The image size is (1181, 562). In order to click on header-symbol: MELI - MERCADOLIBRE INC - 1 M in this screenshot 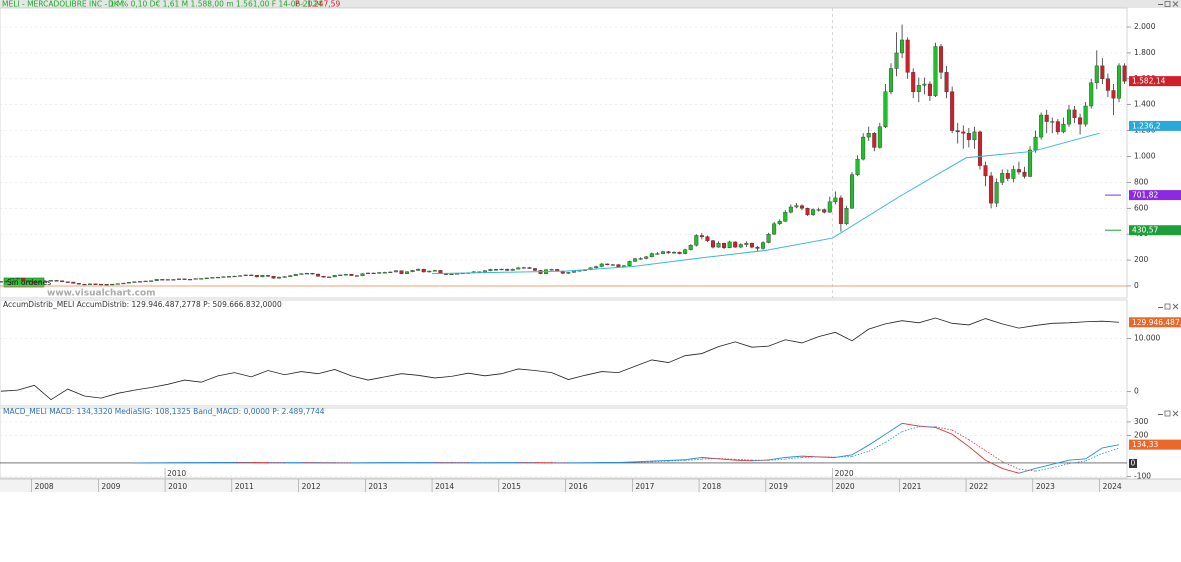, I will do `click(62, 4)`.